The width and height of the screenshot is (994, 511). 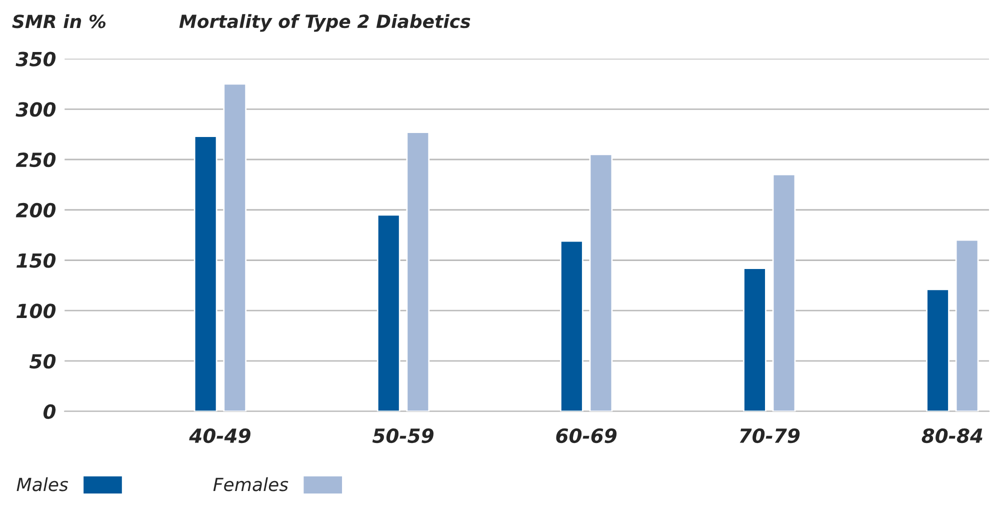 I want to click on y-tick-label: 250, so click(x=36, y=160).